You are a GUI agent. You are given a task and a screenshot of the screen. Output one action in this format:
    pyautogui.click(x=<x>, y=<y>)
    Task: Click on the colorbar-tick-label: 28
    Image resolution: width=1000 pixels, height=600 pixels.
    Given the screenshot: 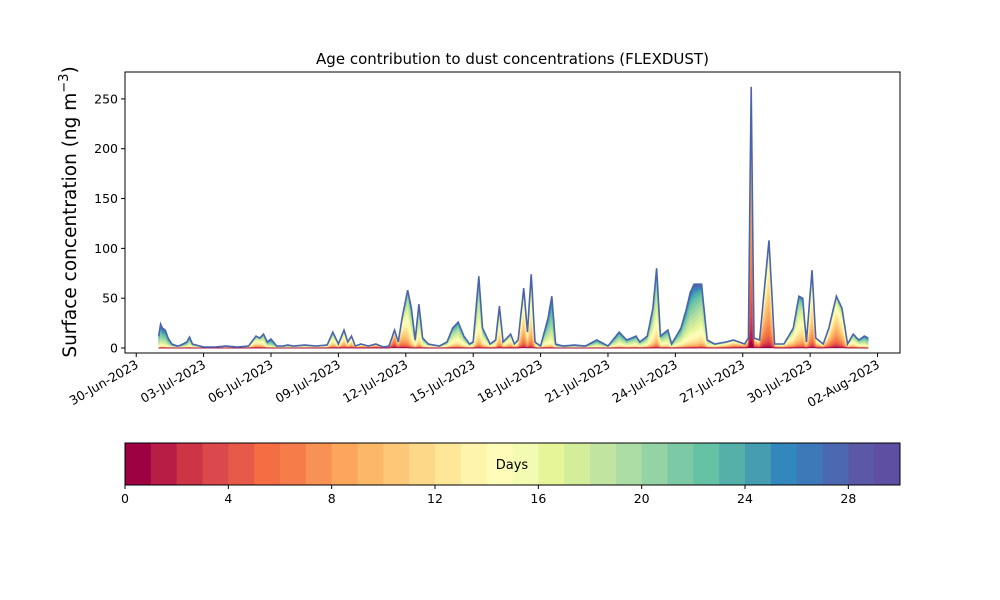 What is the action you would take?
    pyautogui.click(x=848, y=498)
    